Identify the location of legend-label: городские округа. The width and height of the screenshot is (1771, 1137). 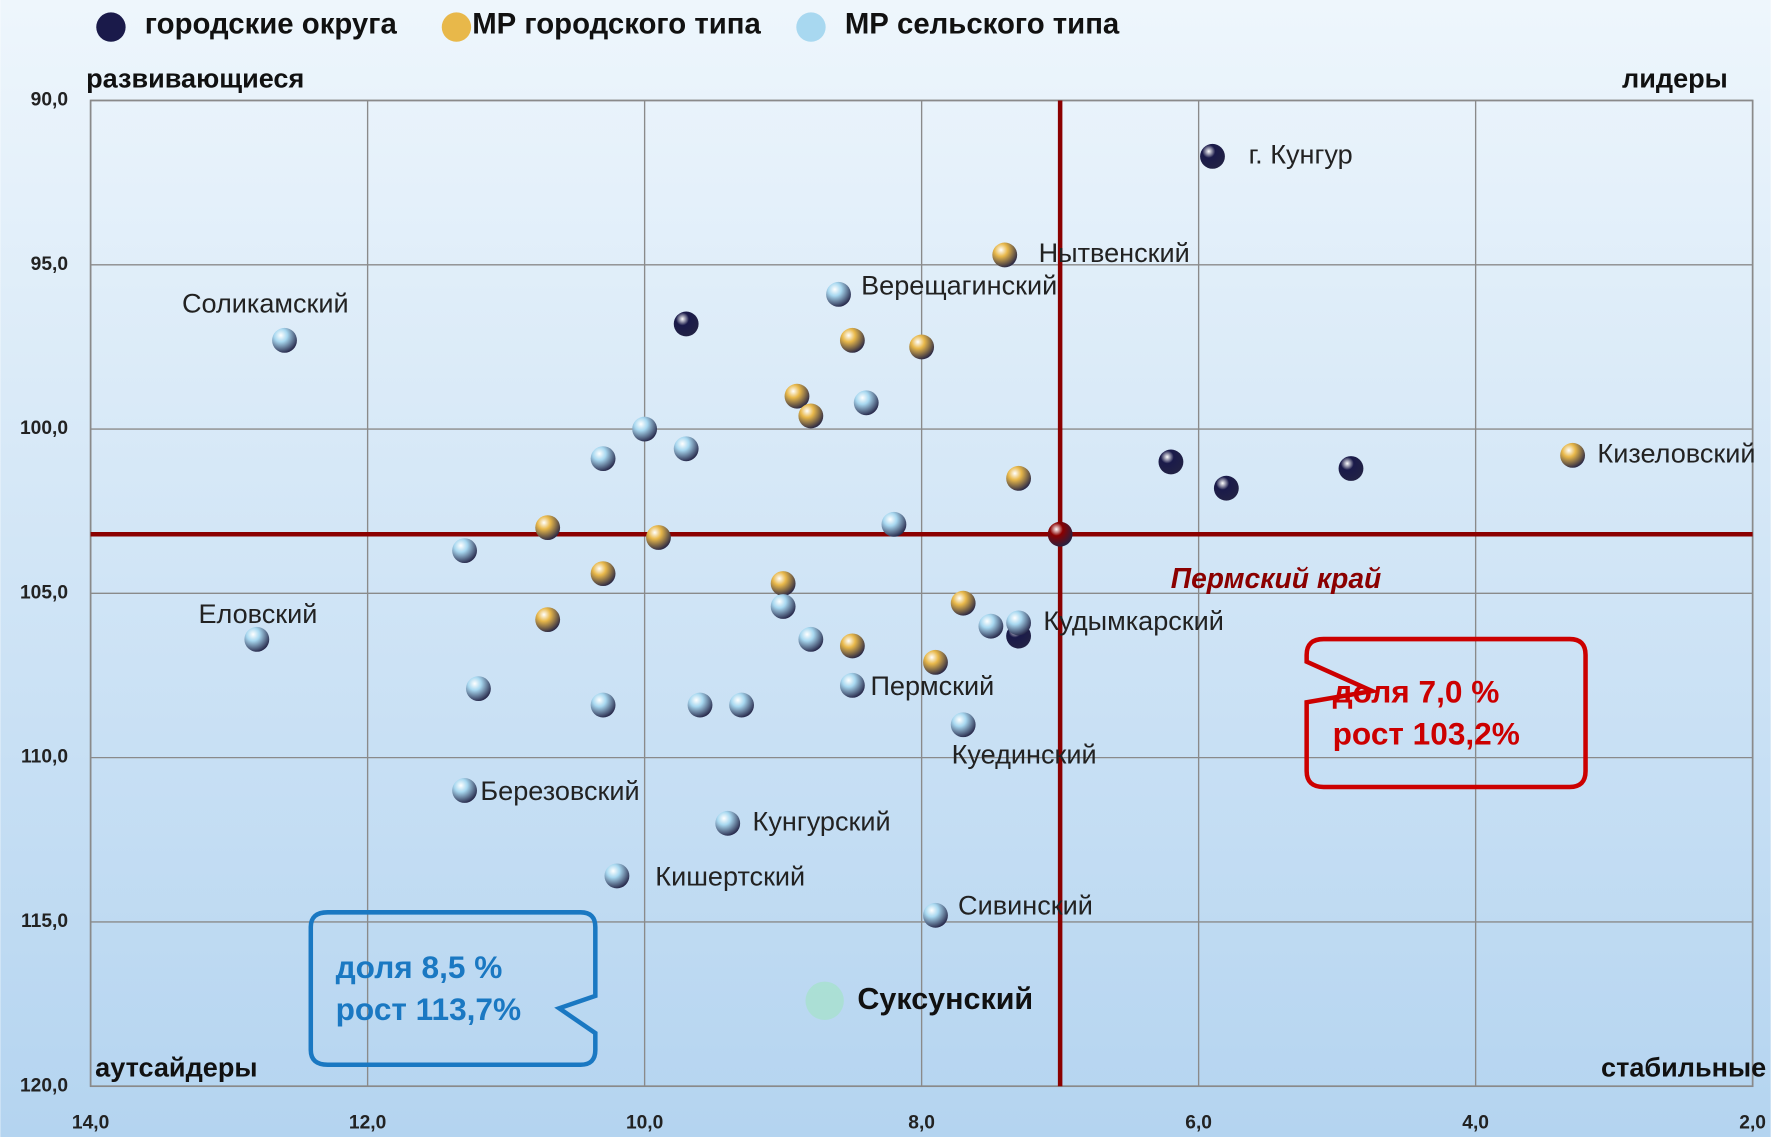
(271, 24).